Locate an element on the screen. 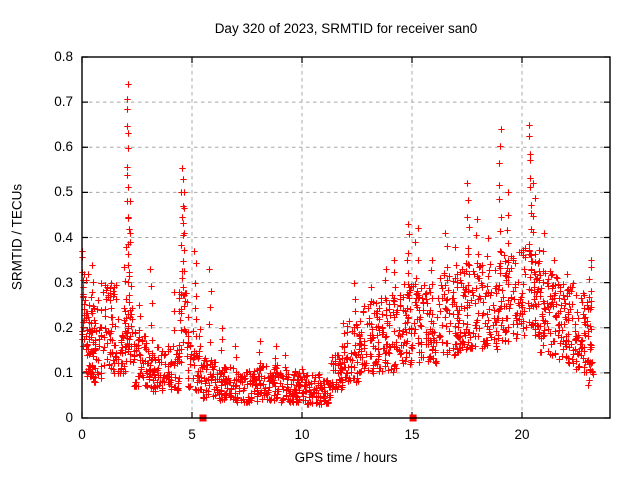 The width and height of the screenshot is (640, 480). y-tick-label: 0.6 is located at coordinates (63, 147).